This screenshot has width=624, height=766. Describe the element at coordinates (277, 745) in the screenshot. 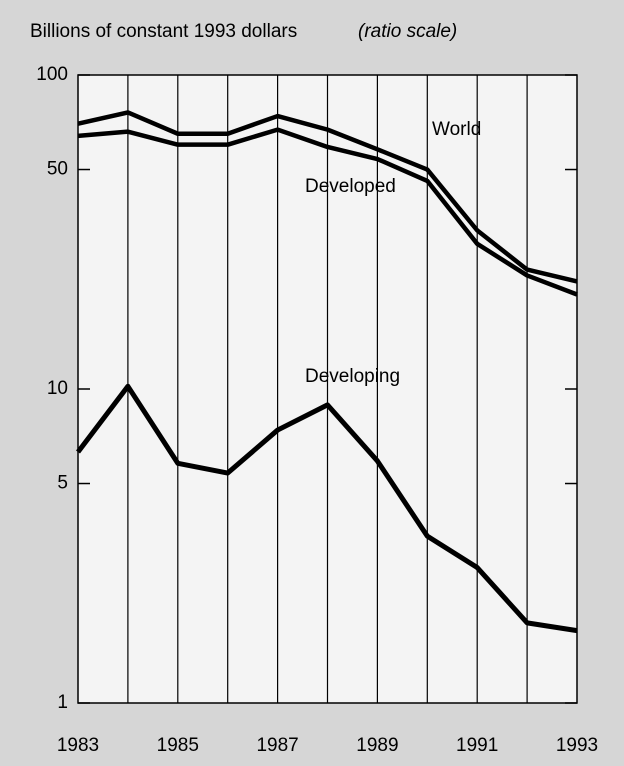

I see `x-tick-label: 1987` at that location.